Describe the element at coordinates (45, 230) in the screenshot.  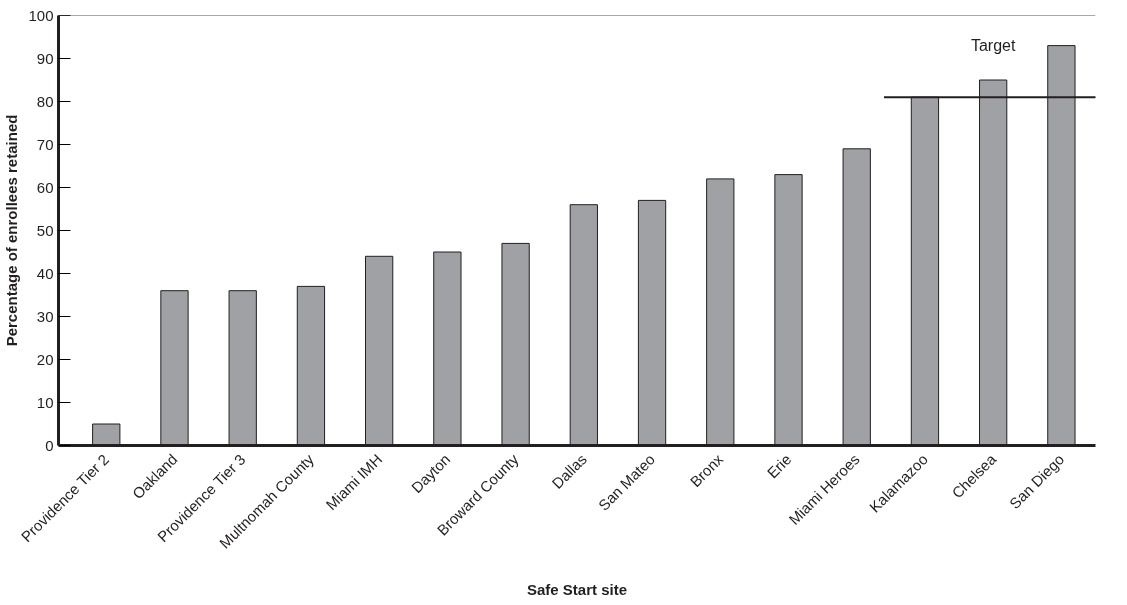
I see `y-tick-label: 50` at that location.